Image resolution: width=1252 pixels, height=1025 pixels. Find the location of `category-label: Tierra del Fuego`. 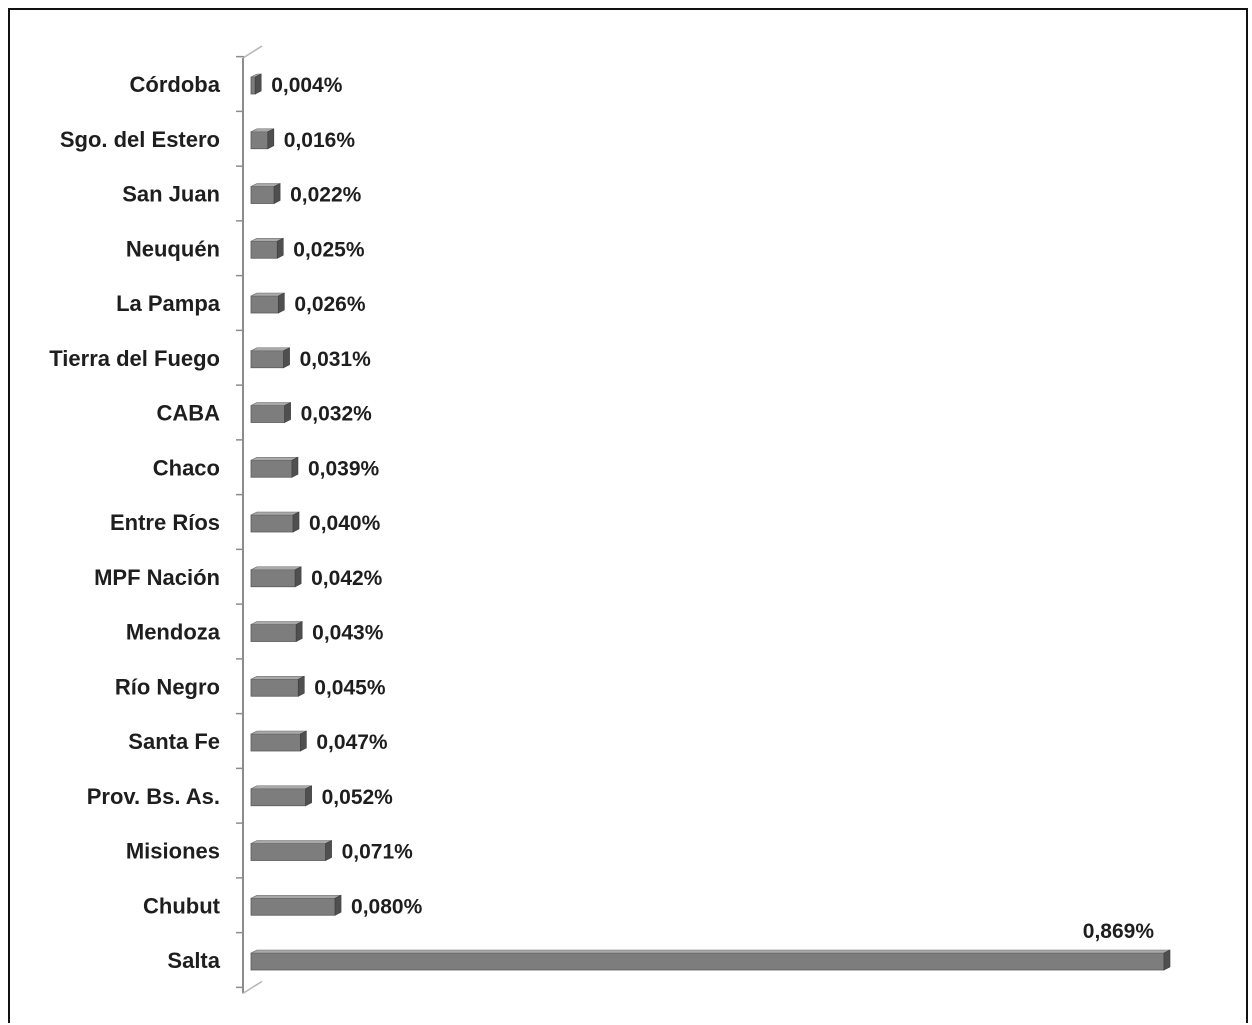

category-label: Tierra del Fuego is located at coordinates (134, 358).